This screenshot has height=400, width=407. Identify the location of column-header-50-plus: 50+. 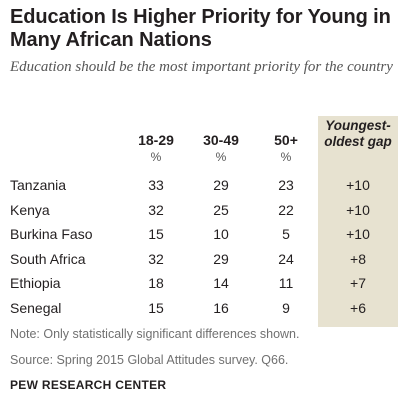
(286, 140).